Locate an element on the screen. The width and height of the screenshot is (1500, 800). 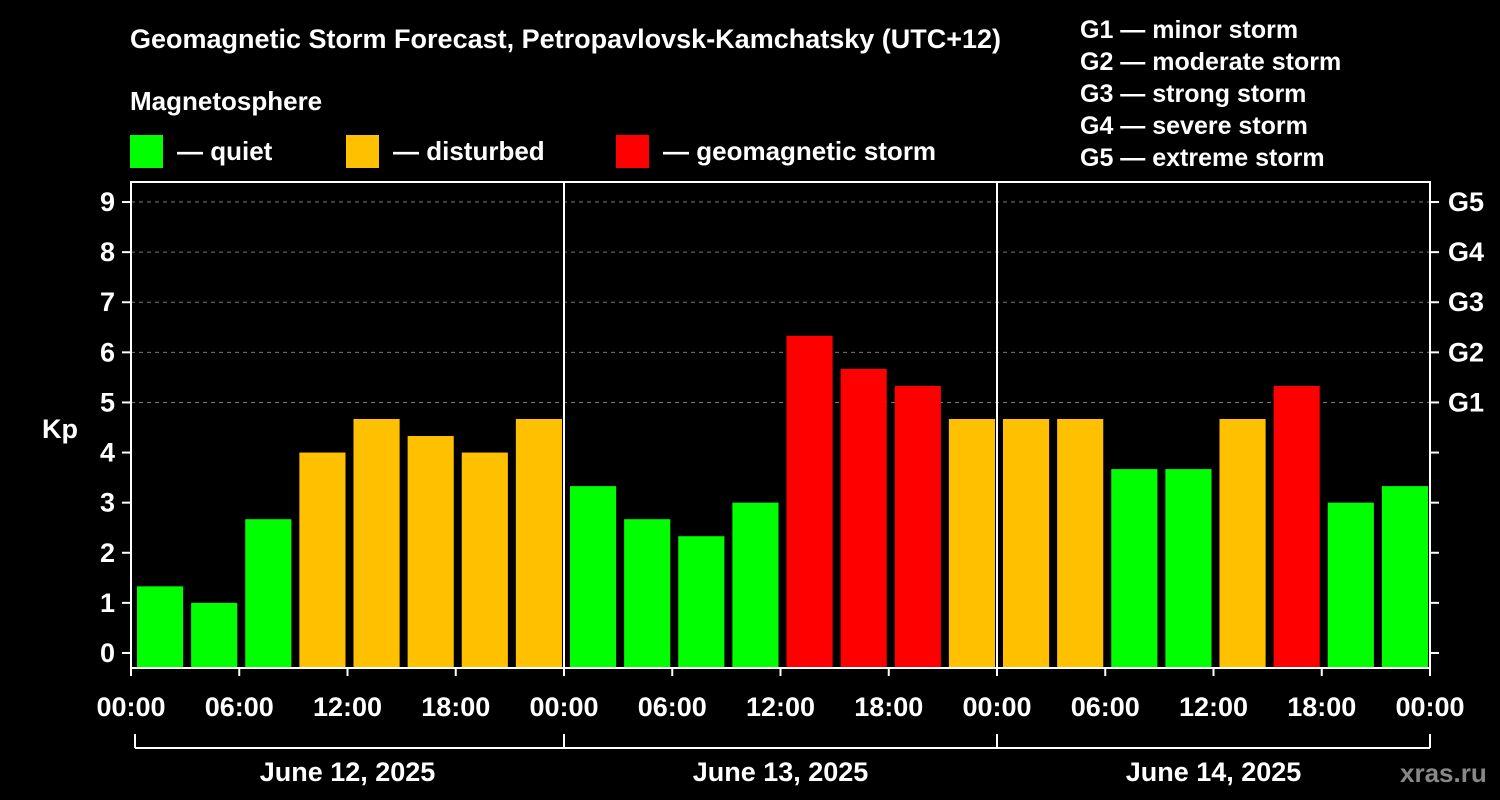
legend-disturbed-swatch is located at coordinates (362, 151).